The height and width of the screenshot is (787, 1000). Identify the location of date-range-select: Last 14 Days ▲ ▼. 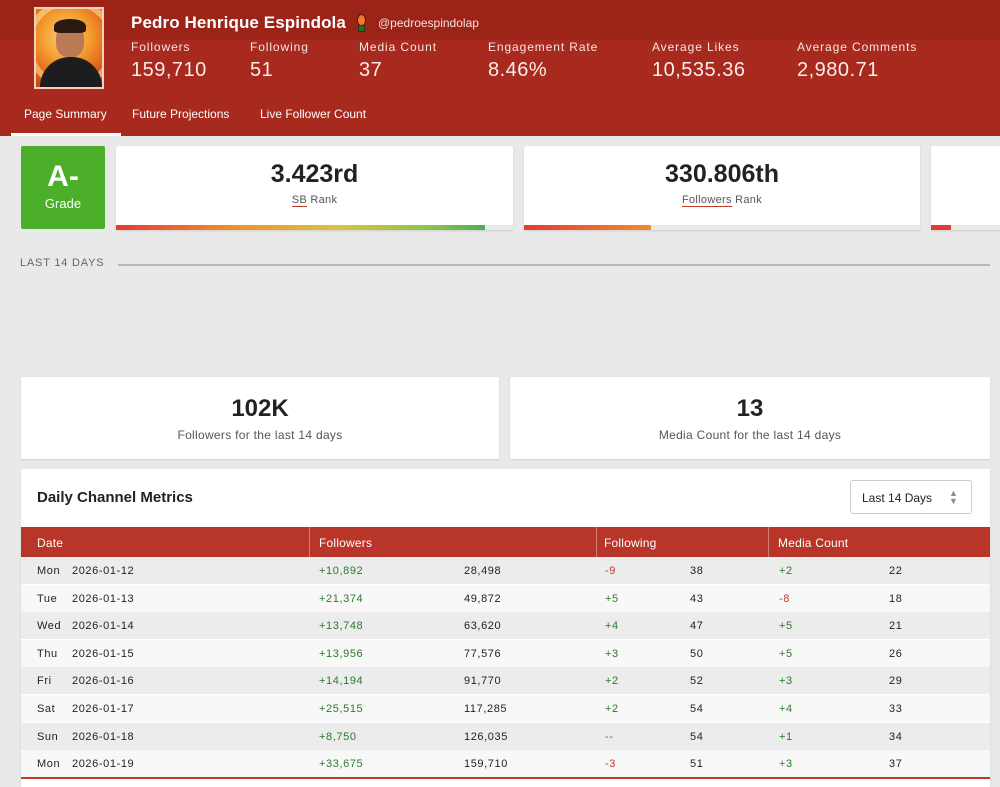
(911, 497).